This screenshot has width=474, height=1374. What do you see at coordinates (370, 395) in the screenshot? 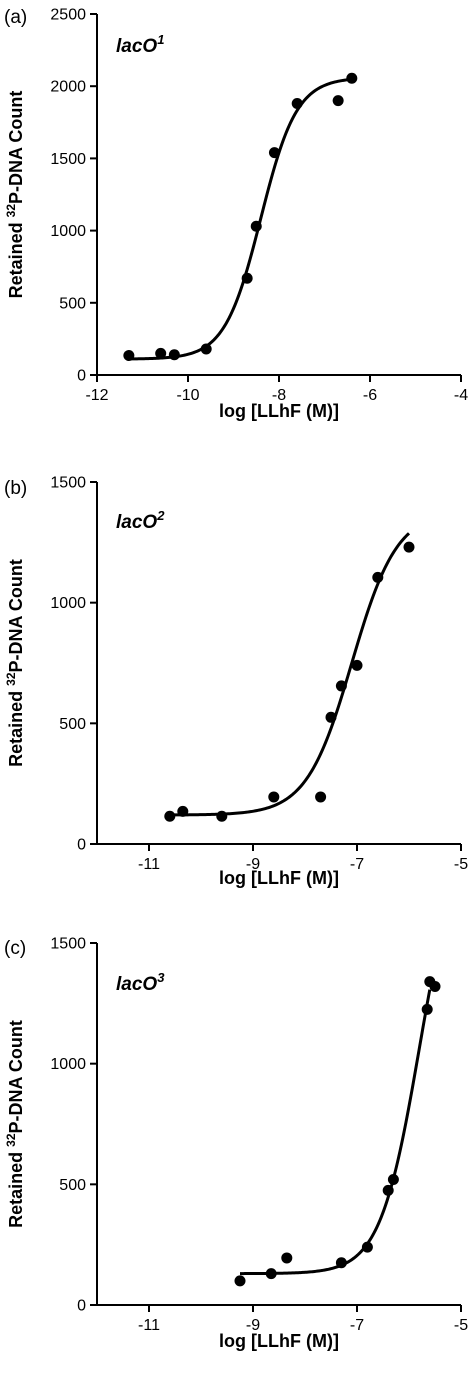
I see `x-tick-label: -6` at bounding box center [370, 395].